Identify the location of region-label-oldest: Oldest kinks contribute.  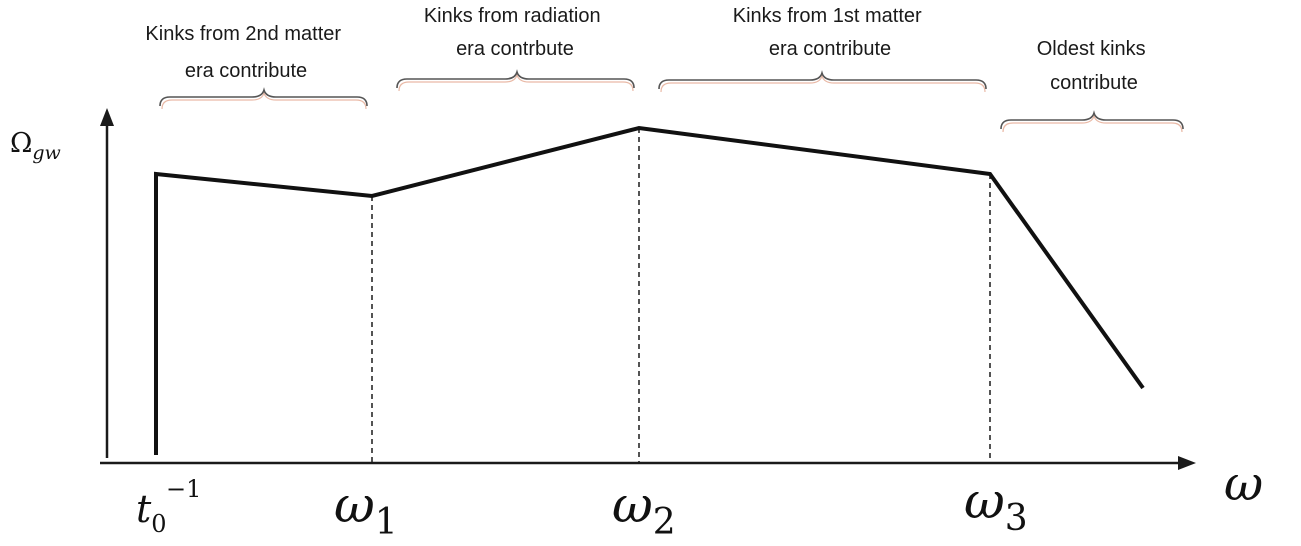
(1094, 66).